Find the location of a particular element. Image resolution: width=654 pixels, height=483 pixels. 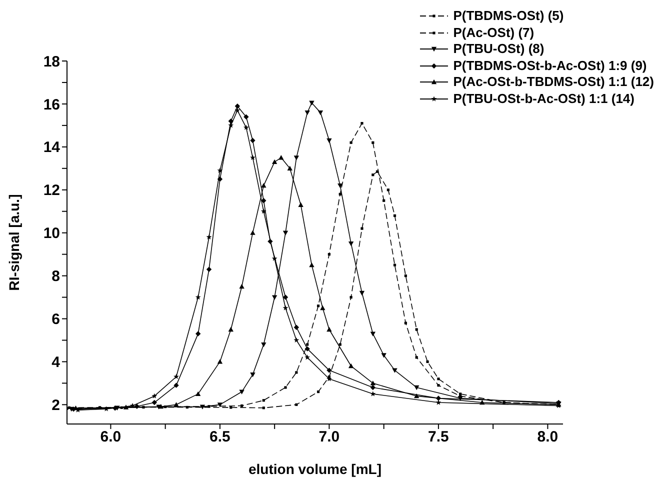

legend-label: P(TBU-OSt) (8) is located at coordinates (498, 49).